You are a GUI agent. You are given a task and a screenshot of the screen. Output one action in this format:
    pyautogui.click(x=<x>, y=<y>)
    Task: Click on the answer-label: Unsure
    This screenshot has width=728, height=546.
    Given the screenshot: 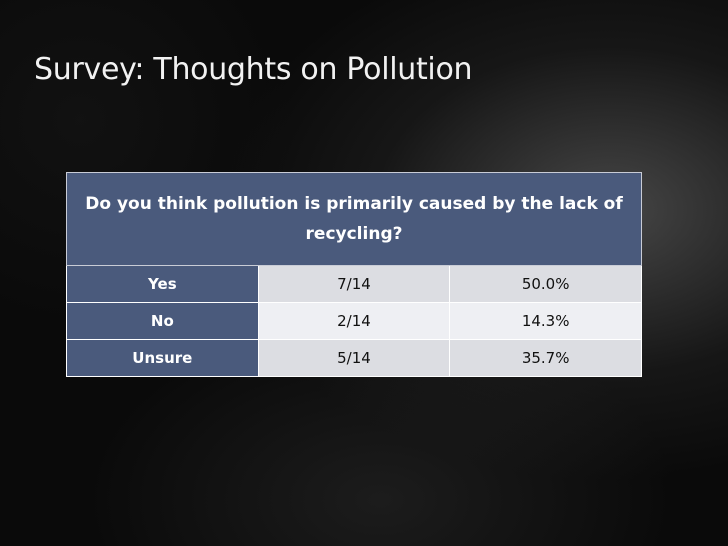 What is the action you would take?
    pyautogui.click(x=162, y=358)
    